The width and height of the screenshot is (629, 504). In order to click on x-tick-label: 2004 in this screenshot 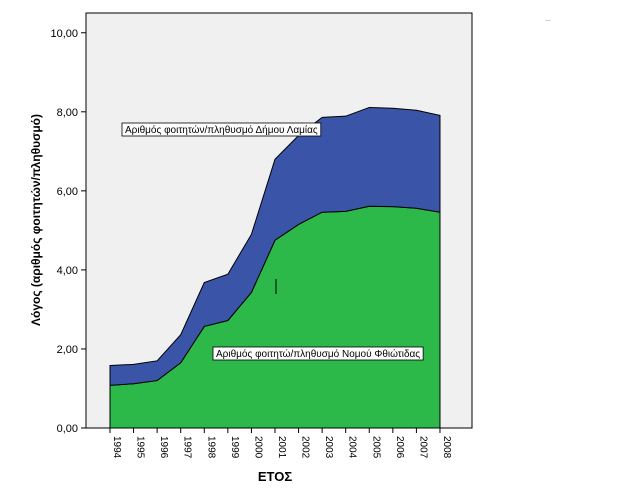, I will do `click(352, 447)`.